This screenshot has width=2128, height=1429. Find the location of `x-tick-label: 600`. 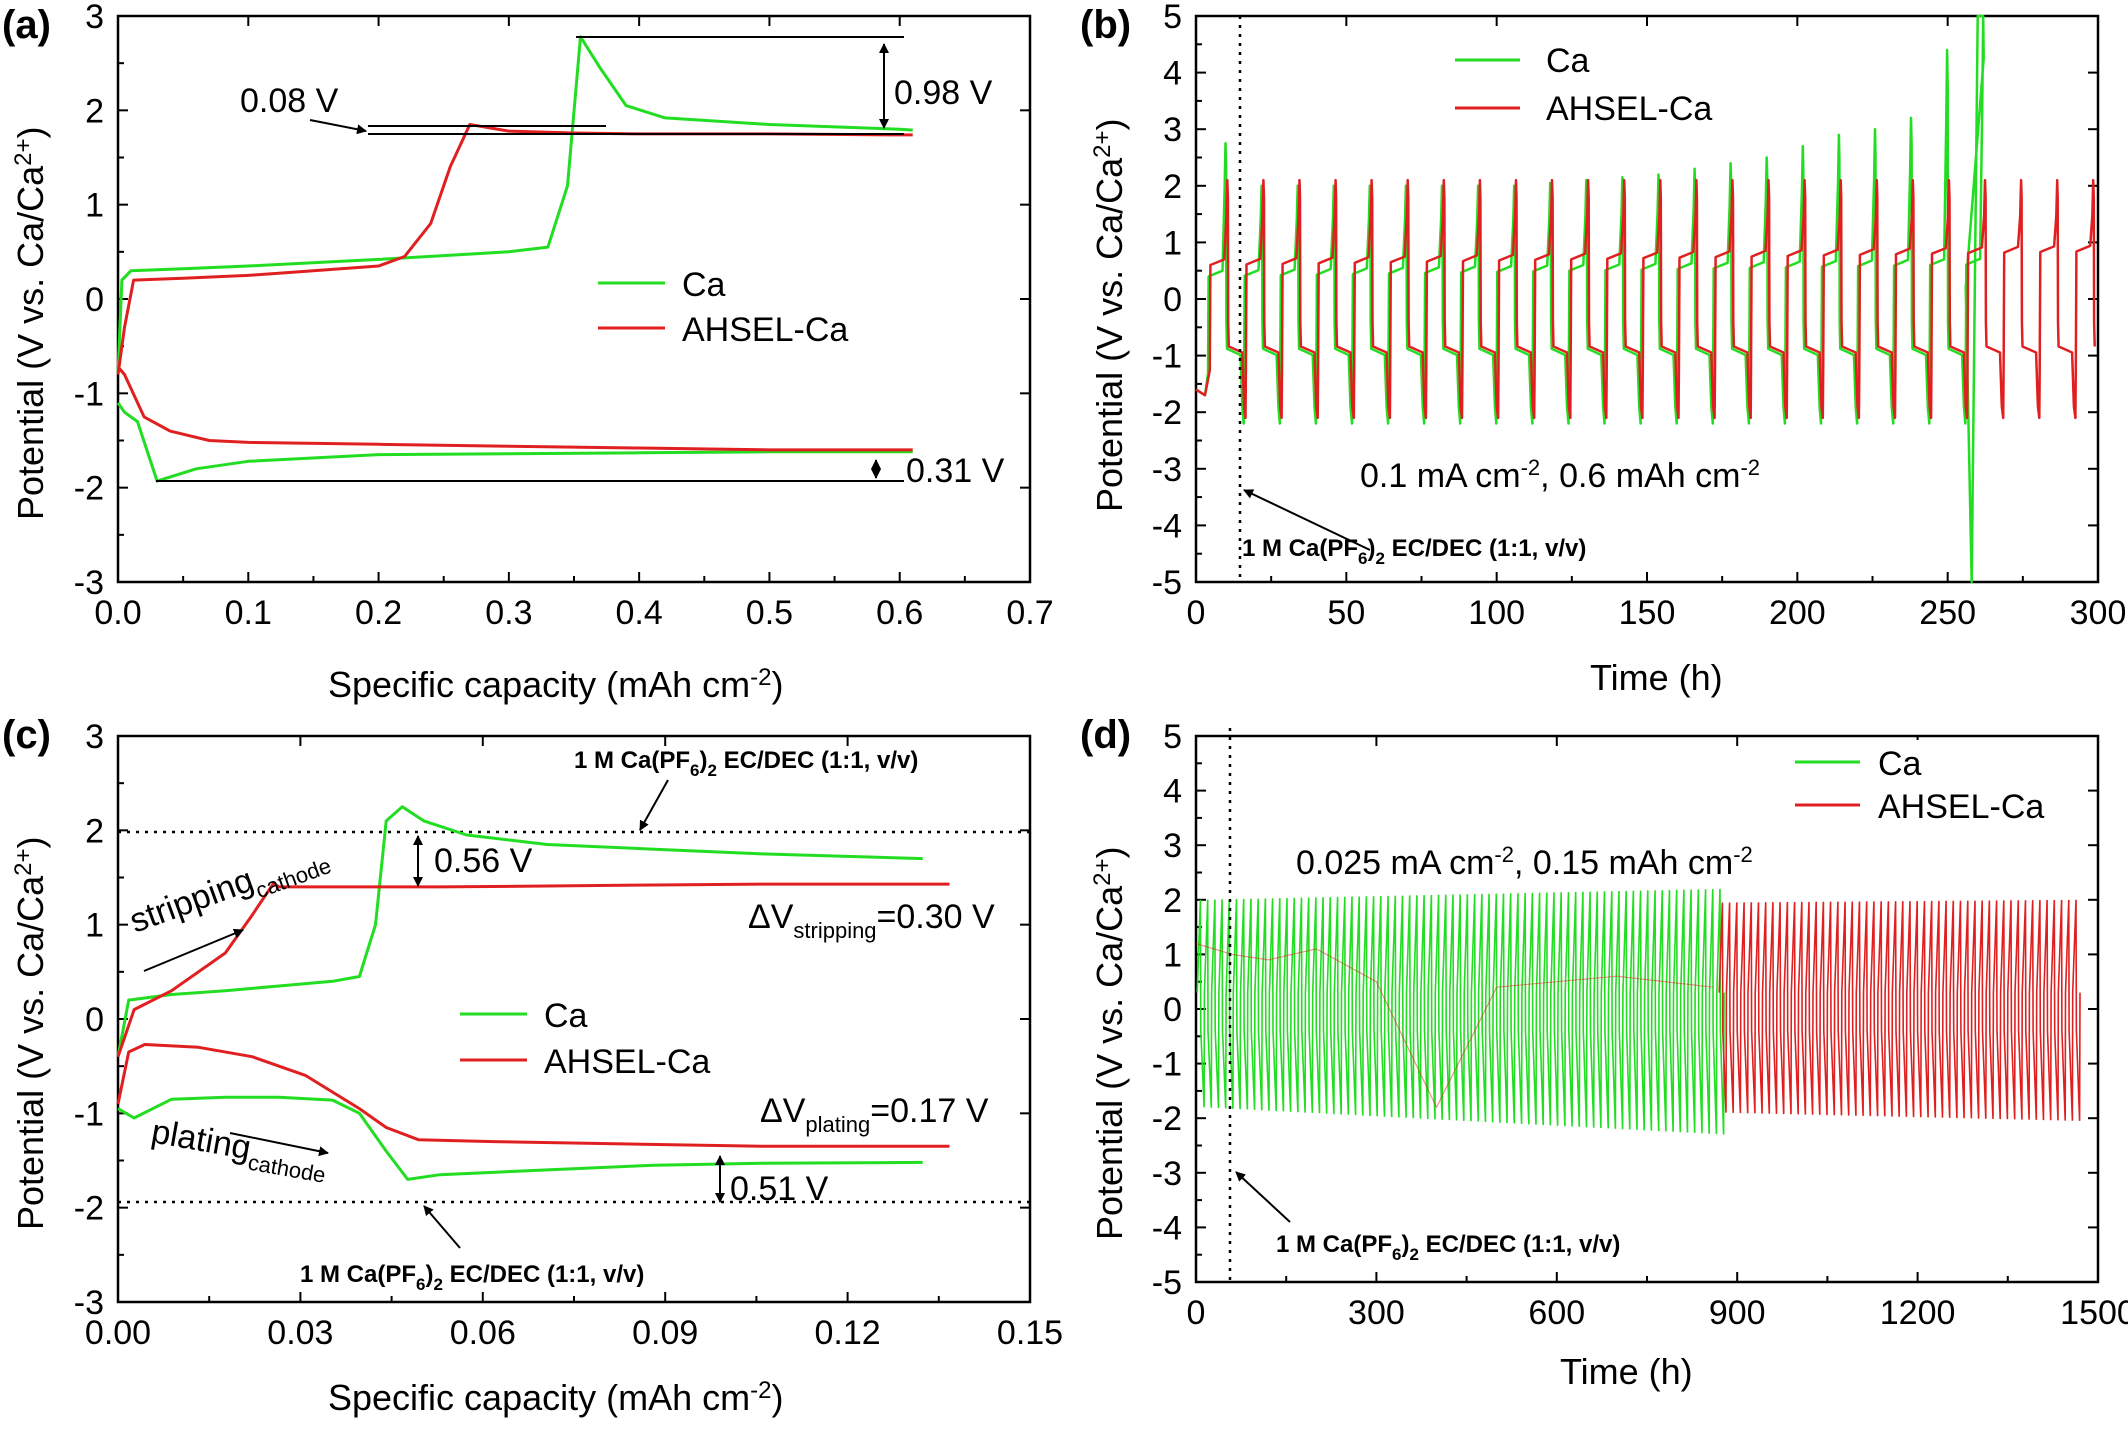

x-tick-label: 600 is located at coordinates (1556, 1313).